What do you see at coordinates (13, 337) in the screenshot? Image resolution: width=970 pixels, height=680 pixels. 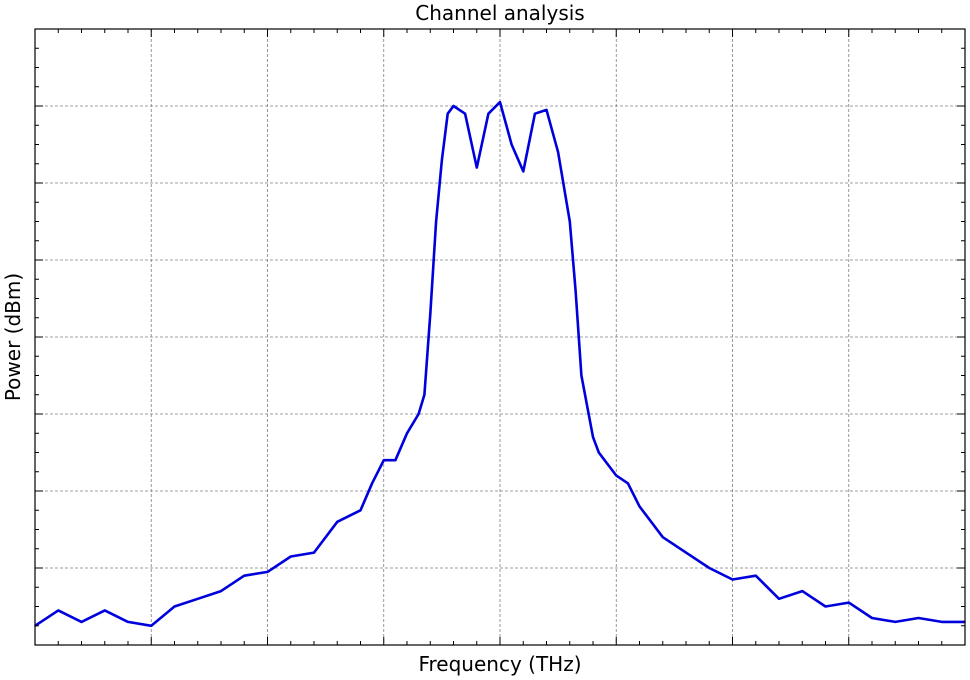 I see `y-axis-label: Power (dBm)` at bounding box center [13, 337].